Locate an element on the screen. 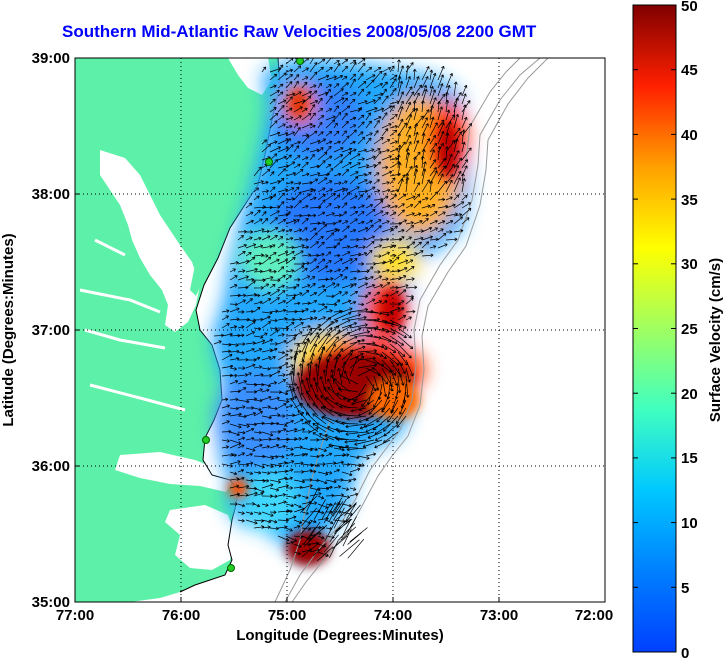 The image size is (724, 659). x-tick-label: 76:00 is located at coordinates (181, 615).